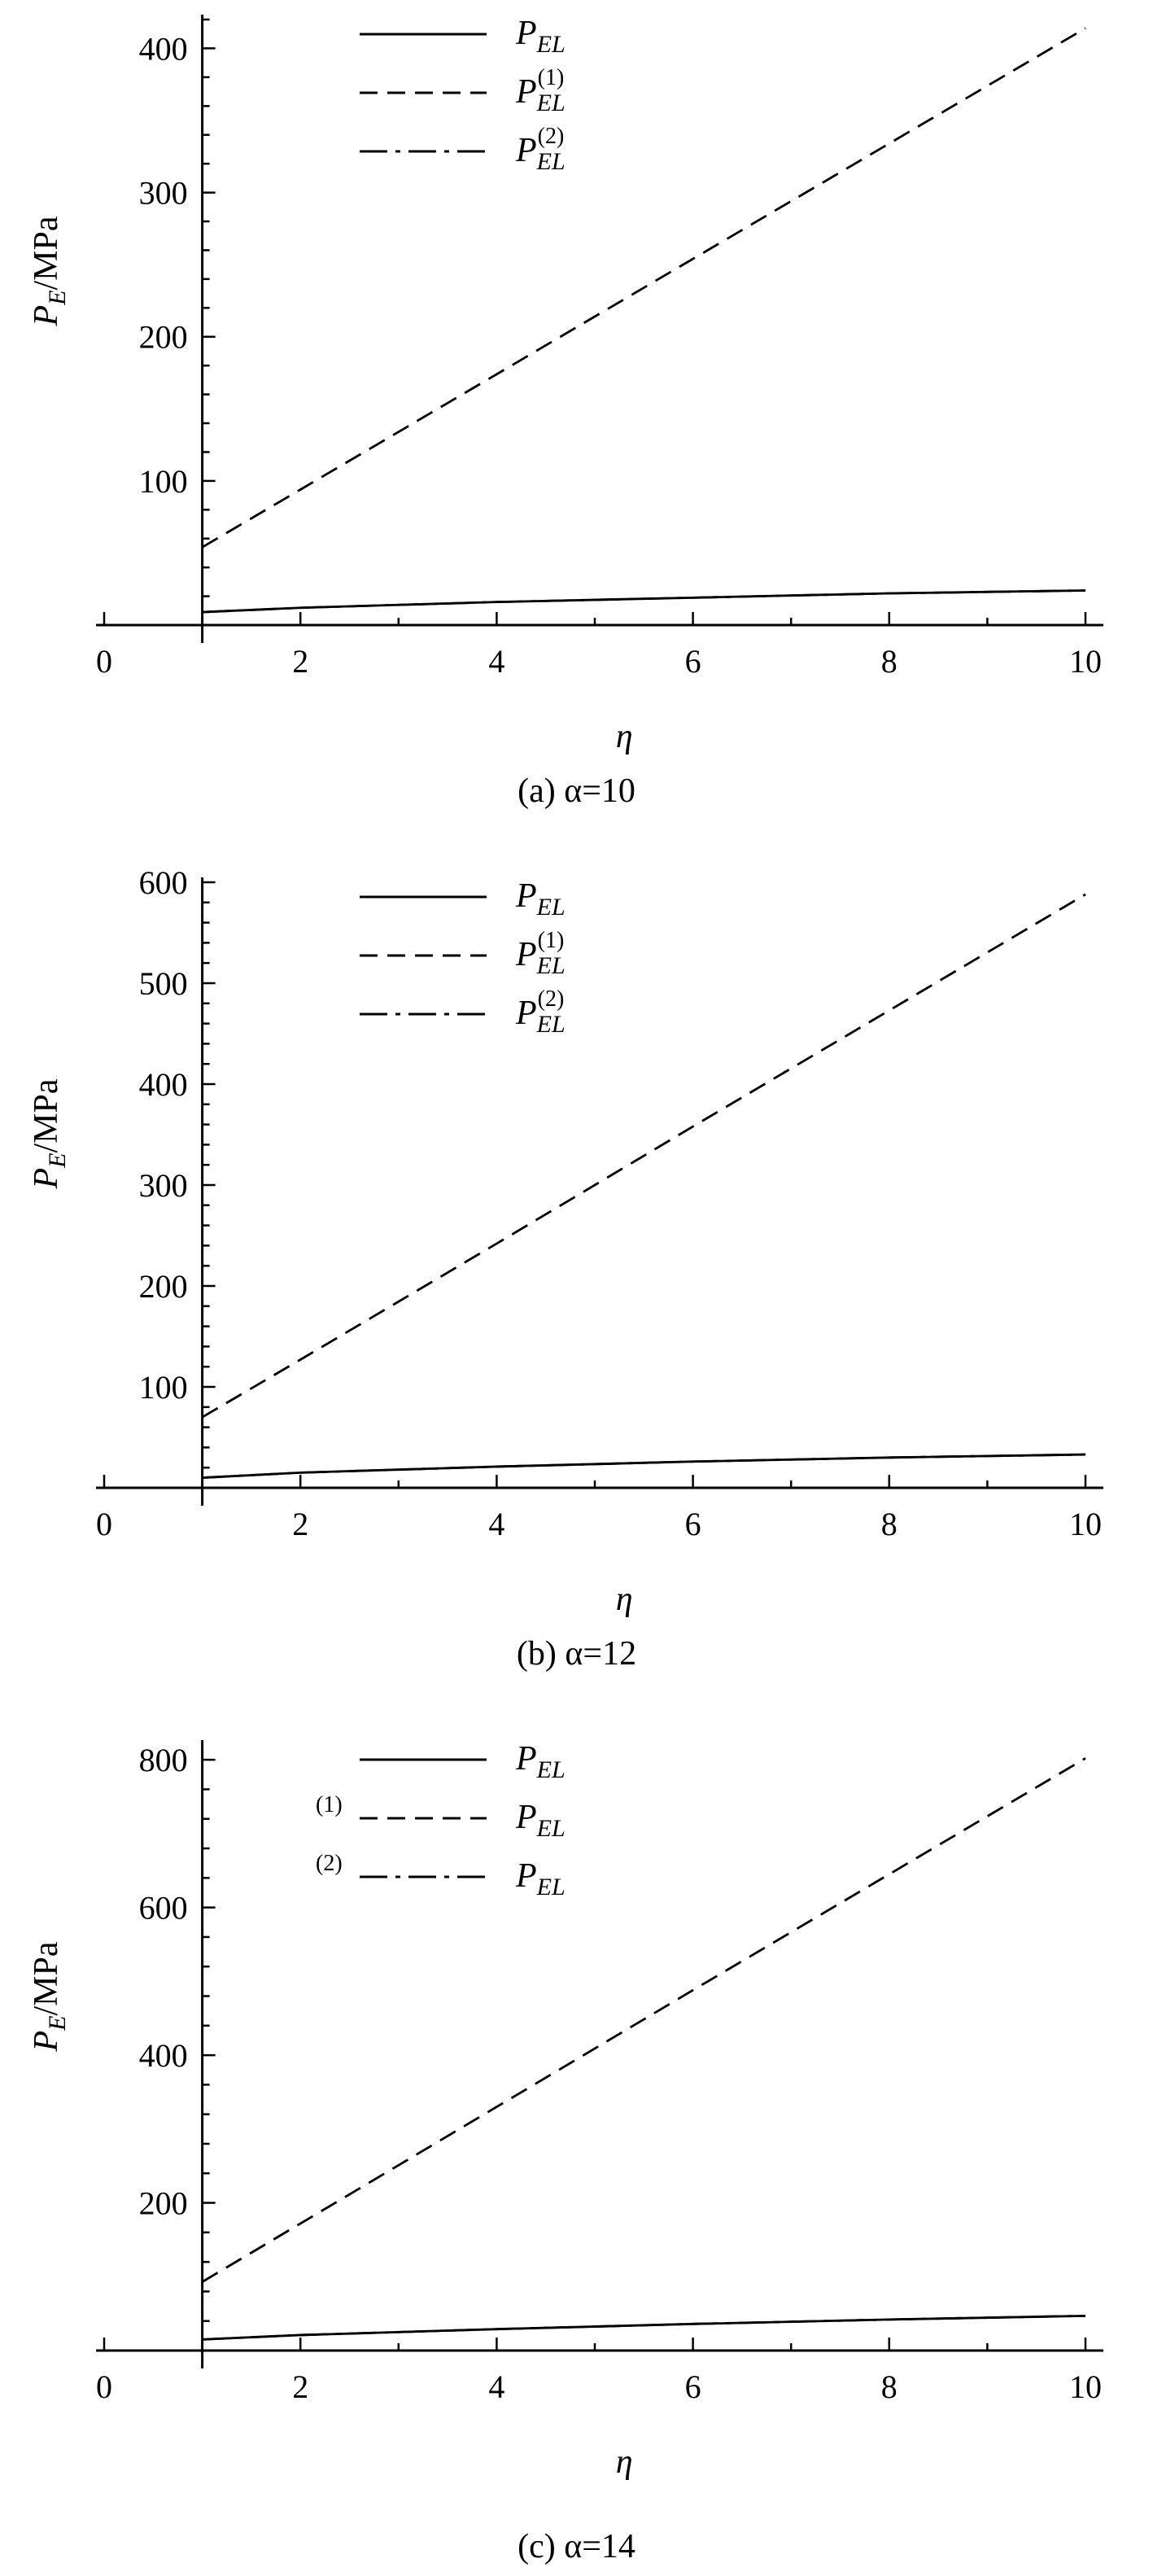  I want to click on y-tick-label: 800, so click(163, 1760).